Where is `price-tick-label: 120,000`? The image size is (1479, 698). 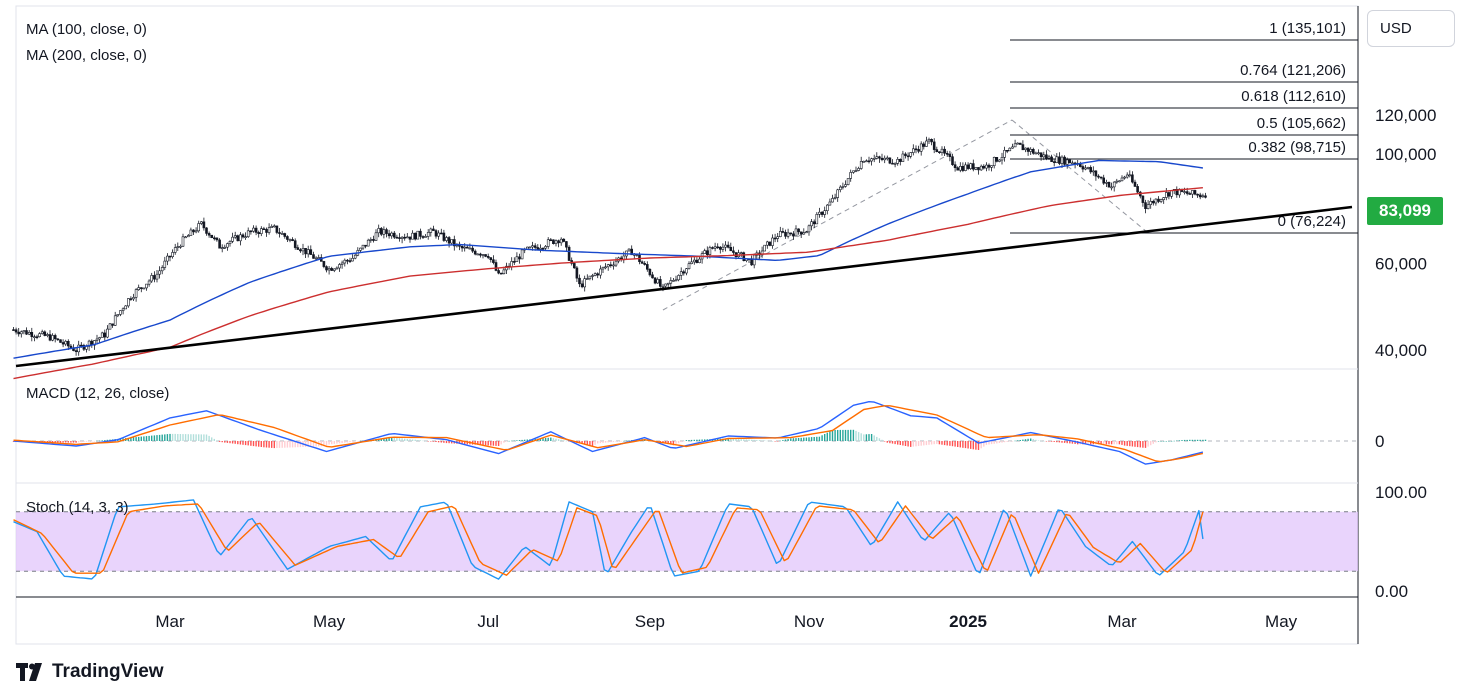
price-tick-label: 120,000 is located at coordinates (1405, 115).